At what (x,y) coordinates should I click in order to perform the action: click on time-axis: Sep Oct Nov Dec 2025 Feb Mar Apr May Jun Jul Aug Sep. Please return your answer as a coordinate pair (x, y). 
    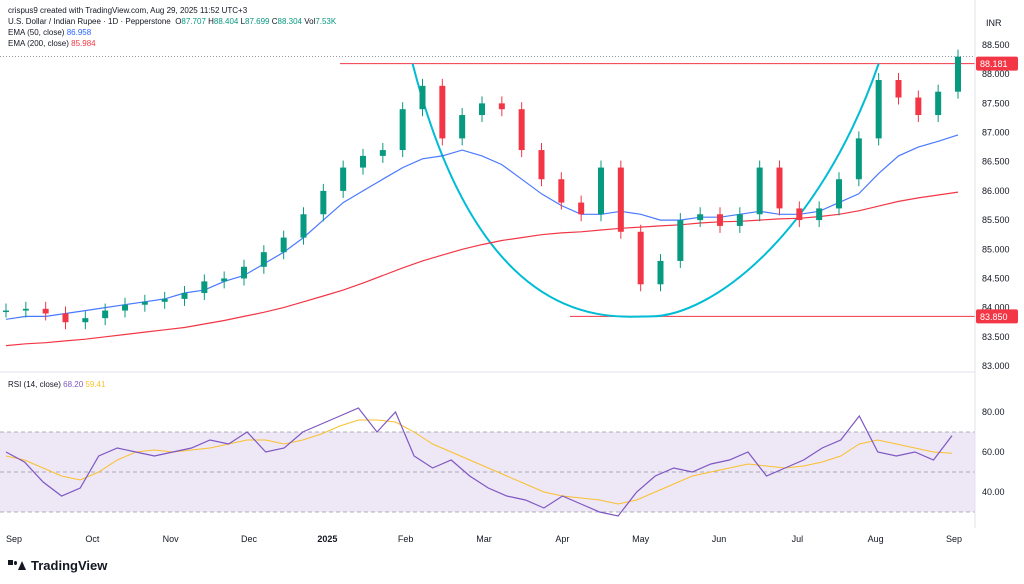
    Looking at the image, I should click on (484, 539).